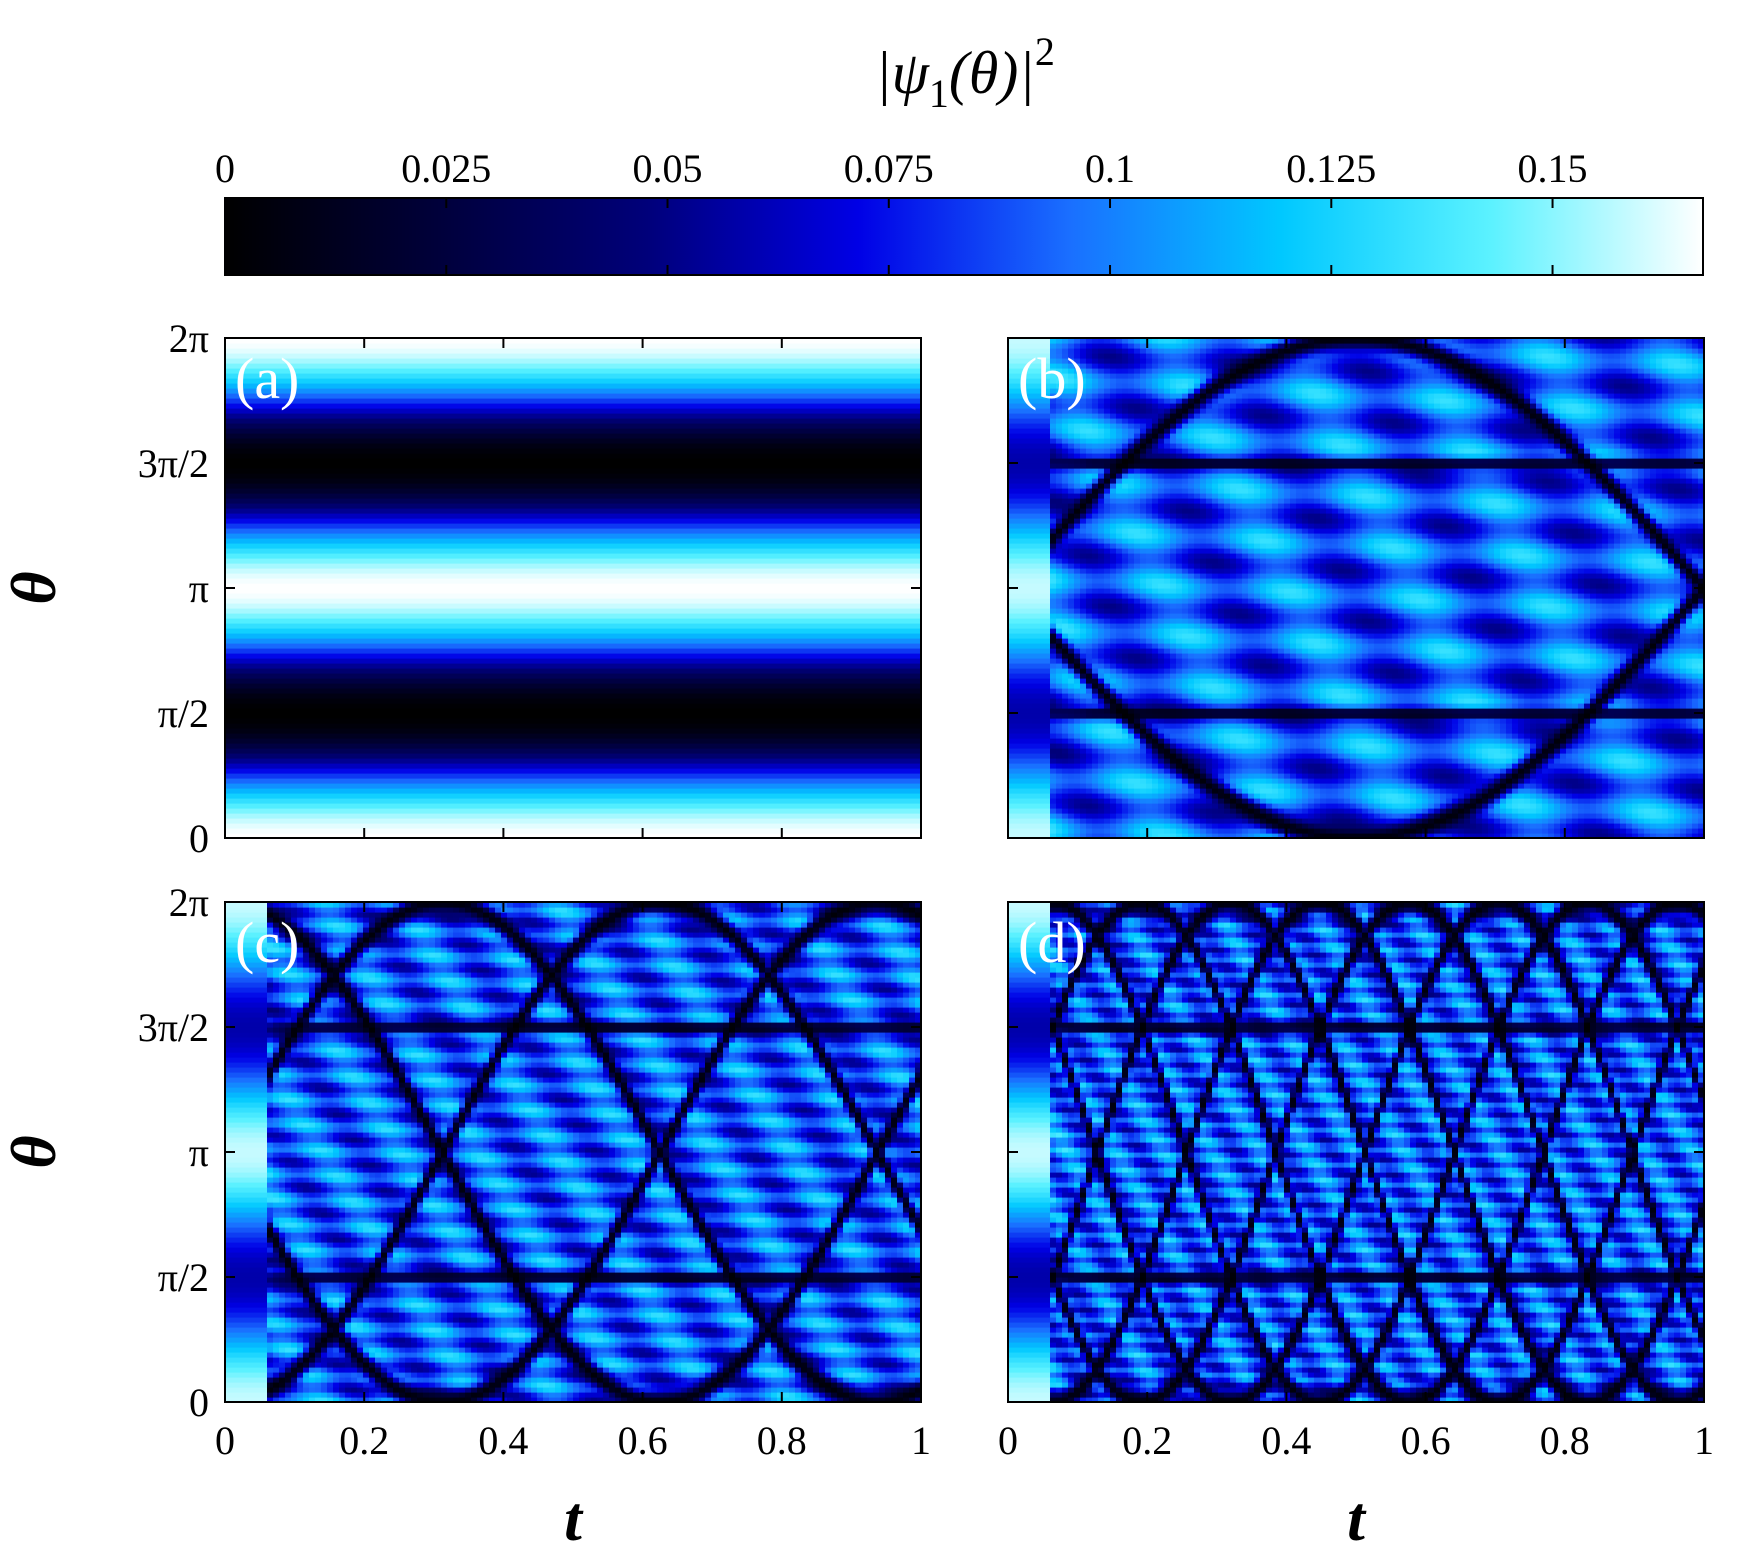  I want to click on colorbar-tick-label: 0.05, so click(668, 168).